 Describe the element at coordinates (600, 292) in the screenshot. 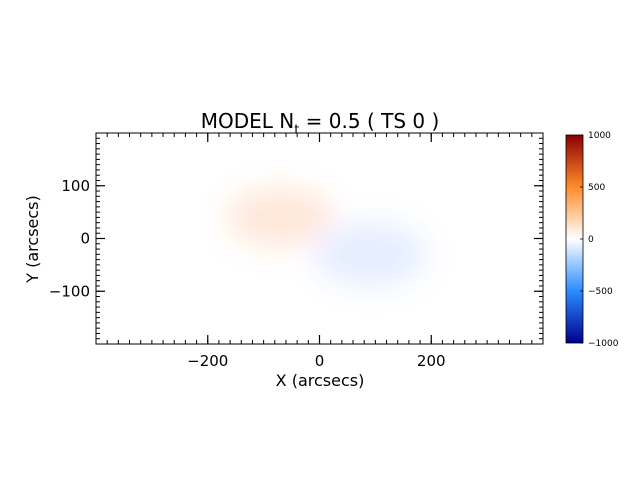

I see `colorbar-tick-label: −500` at that location.